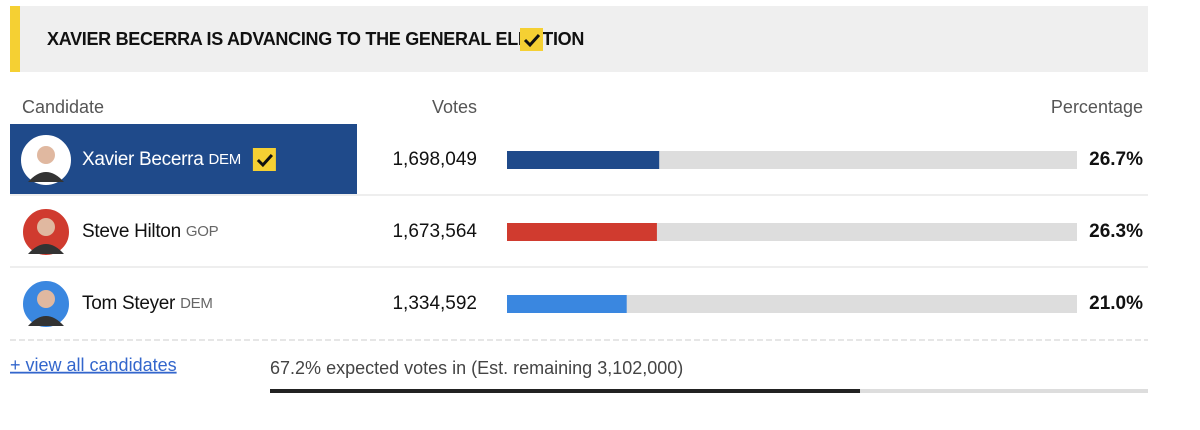  I want to click on header-candidate: Candidate, so click(63, 107).